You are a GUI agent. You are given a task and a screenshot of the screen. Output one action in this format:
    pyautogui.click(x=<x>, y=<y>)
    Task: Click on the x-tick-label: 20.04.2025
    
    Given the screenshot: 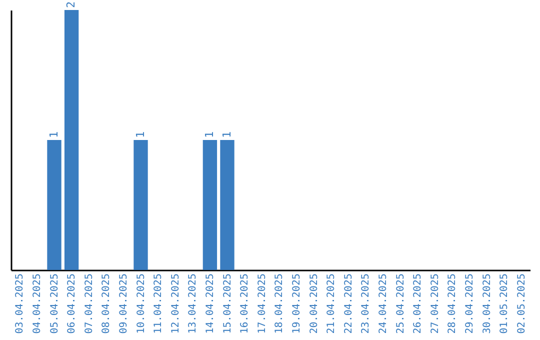 What is the action you would take?
    pyautogui.click(x=314, y=304)
    